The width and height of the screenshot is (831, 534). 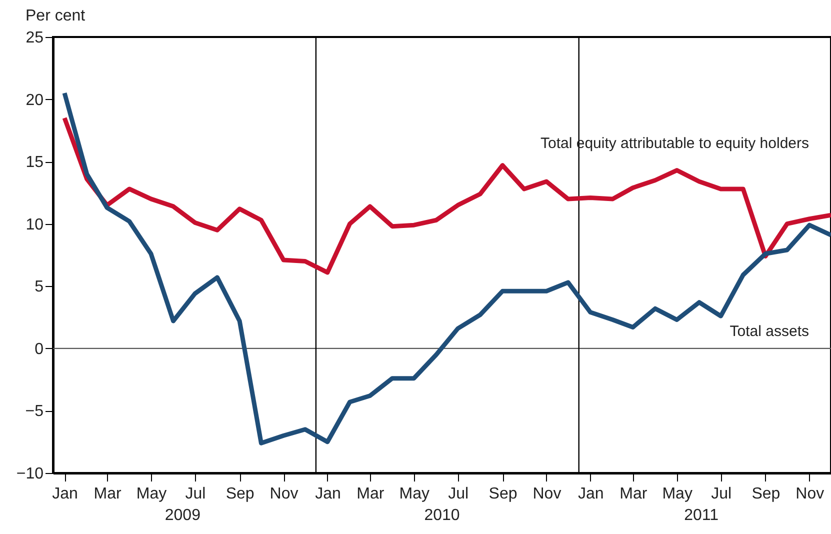 I want to click on y-tick-label: 20, so click(x=35, y=100).